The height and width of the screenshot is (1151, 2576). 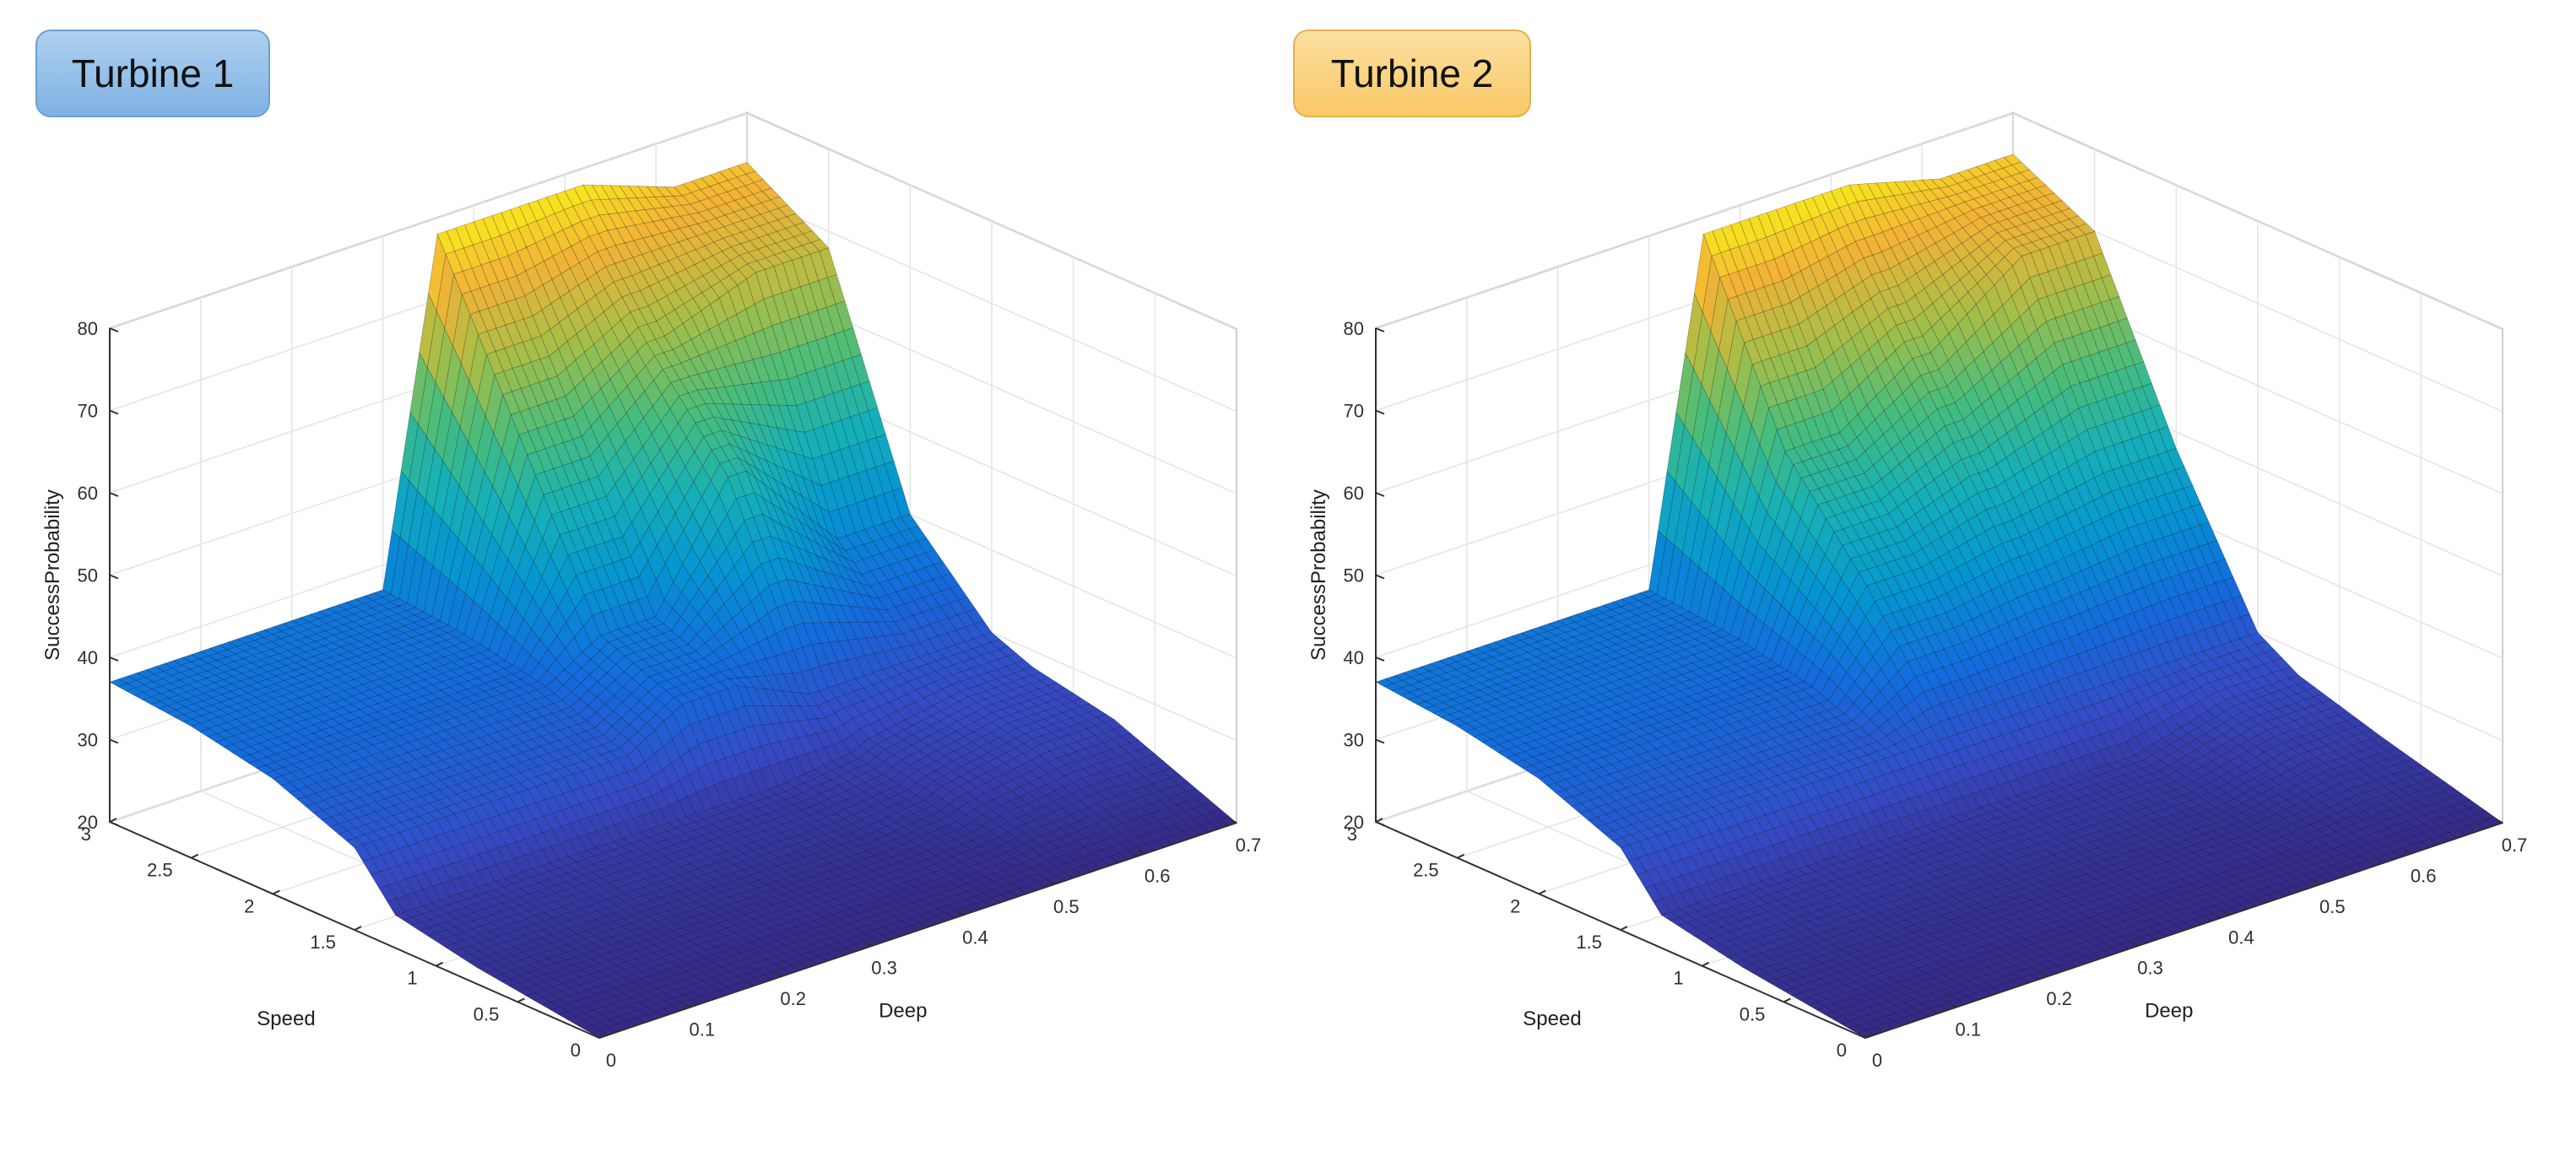 I want to click on turbine-2-y-tick-label: 2.5, so click(x=1426, y=870).